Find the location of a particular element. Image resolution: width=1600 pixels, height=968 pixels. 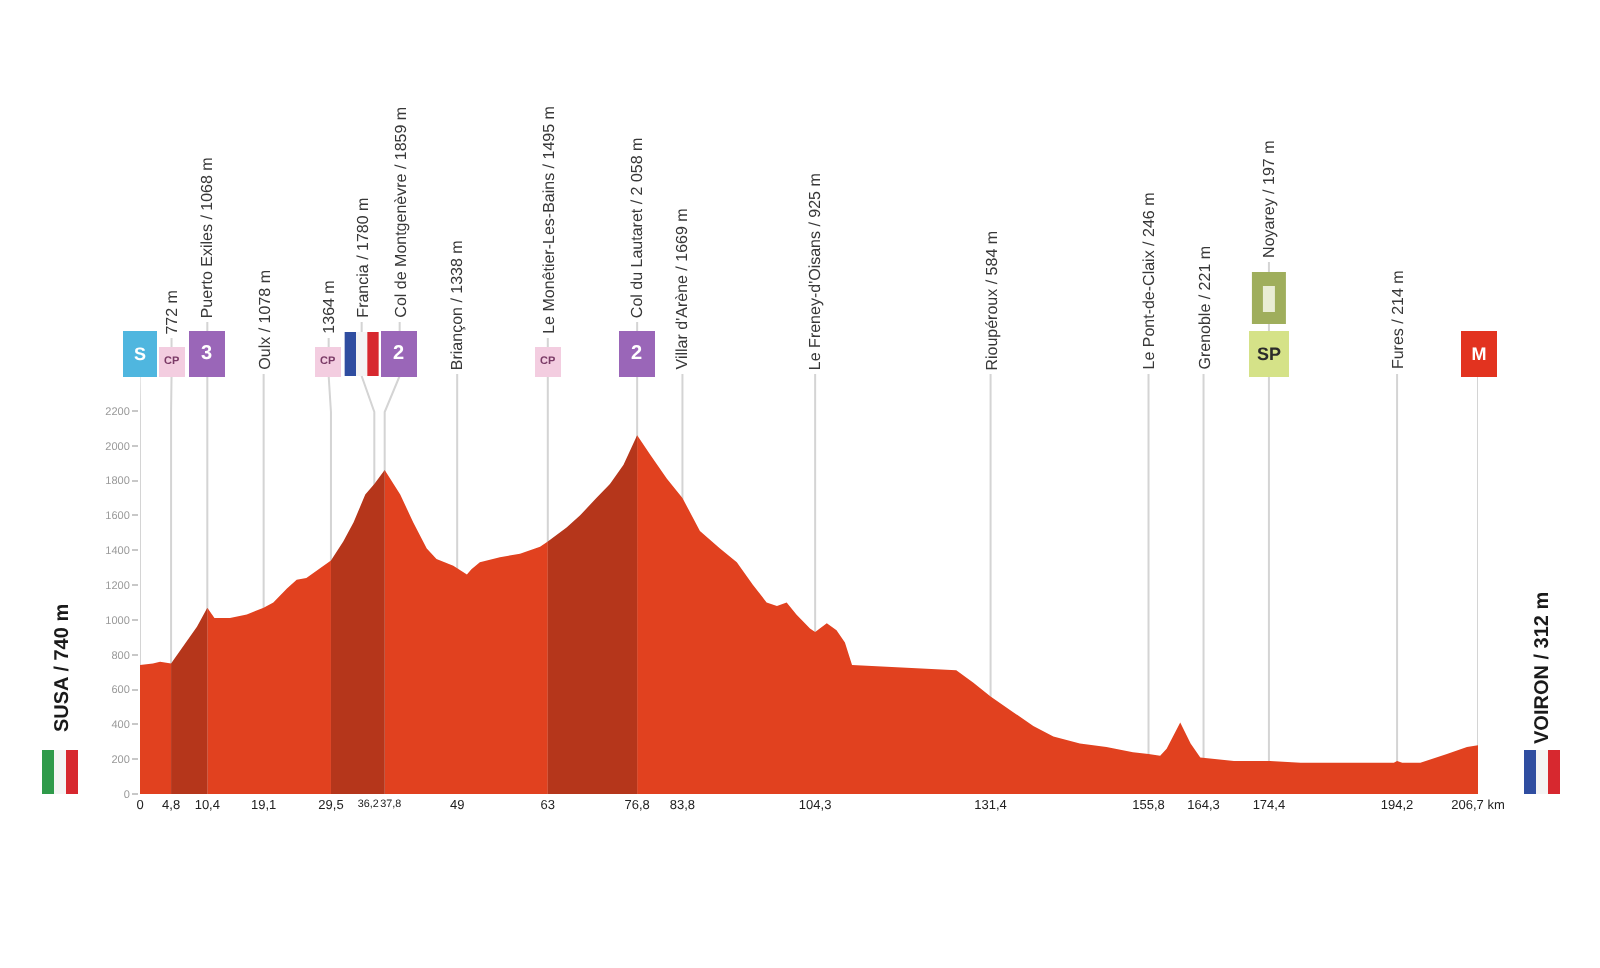

ref-line-label: Briançon / 1338 m is located at coordinates (457, 305).